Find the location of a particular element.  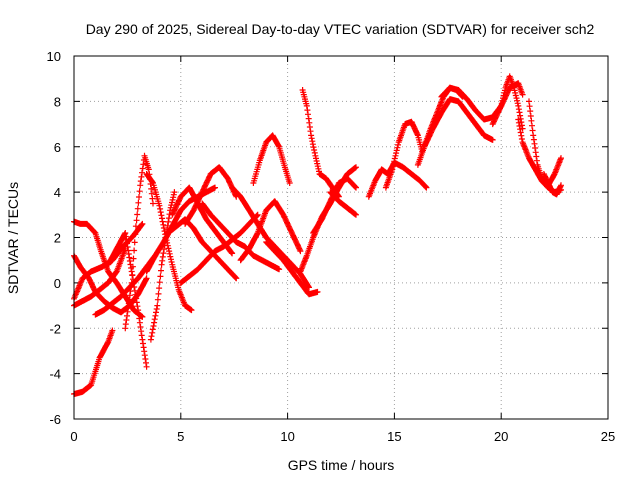

y-tick-label: -2 is located at coordinates (55, 328).